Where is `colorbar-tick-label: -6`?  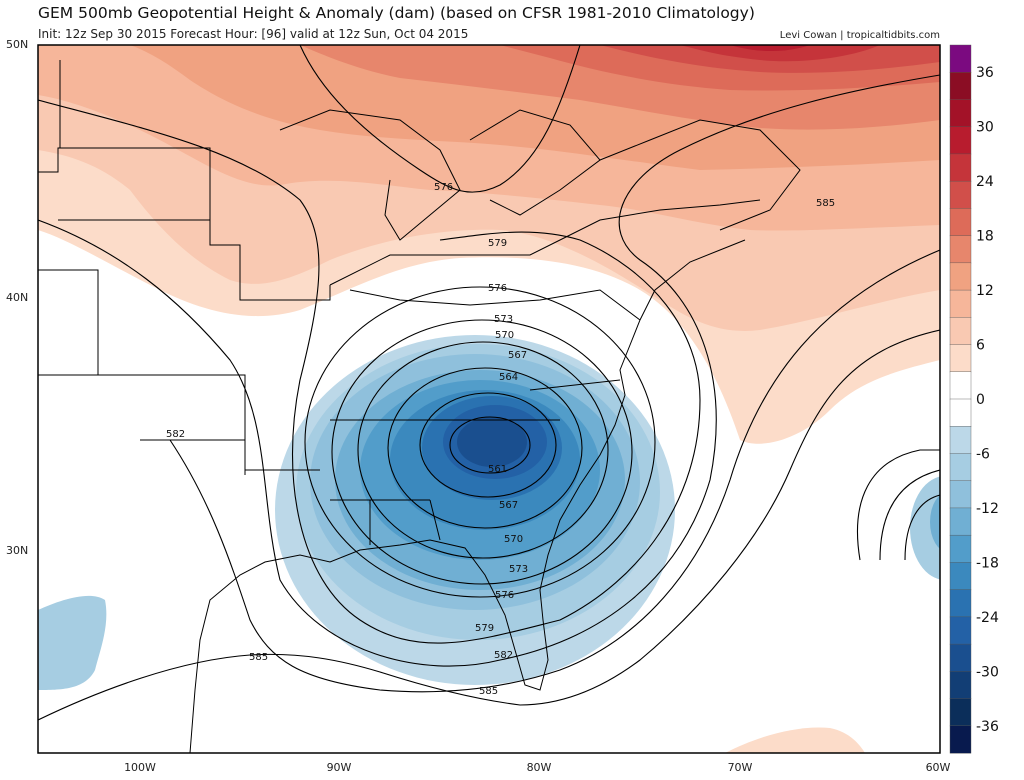
colorbar-tick-label: -6 is located at coordinates (983, 454).